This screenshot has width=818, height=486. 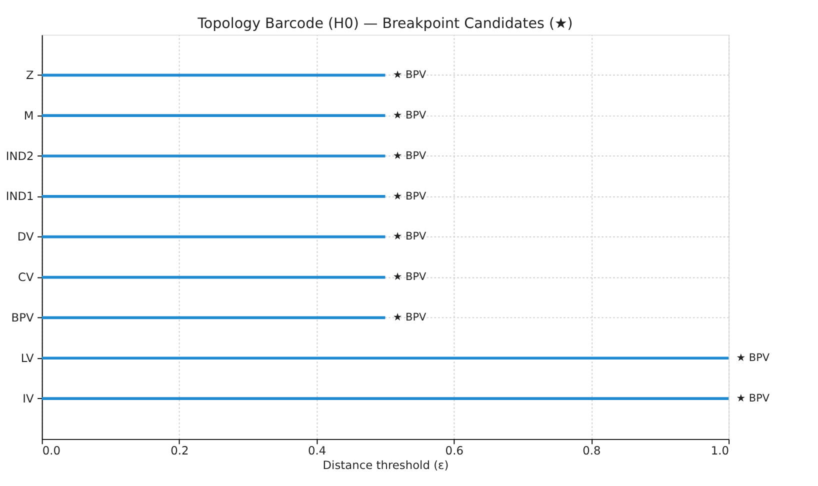 What do you see at coordinates (385, 465) in the screenshot?
I see `x-axis-title: Distance threshold (ε)` at bounding box center [385, 465].